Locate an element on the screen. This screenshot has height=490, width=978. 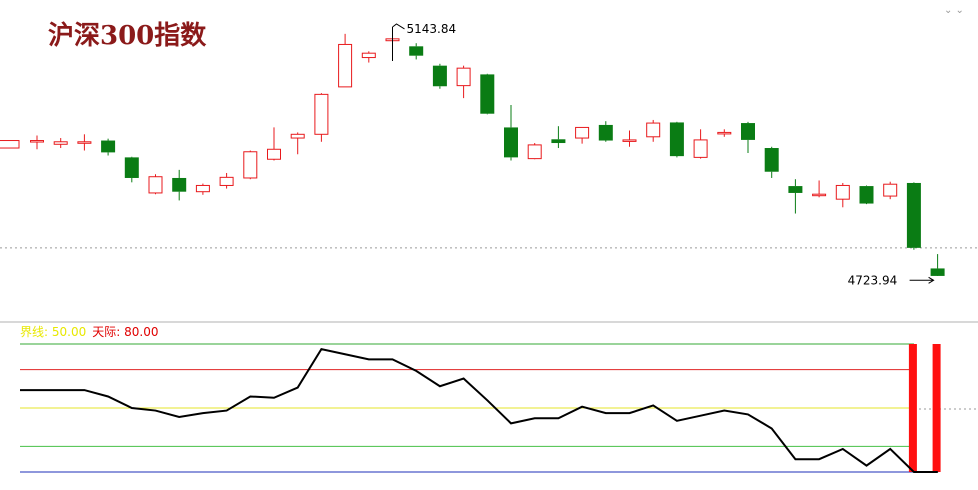
low-annotation: 4723.94 is located at coordinates (891, 280).